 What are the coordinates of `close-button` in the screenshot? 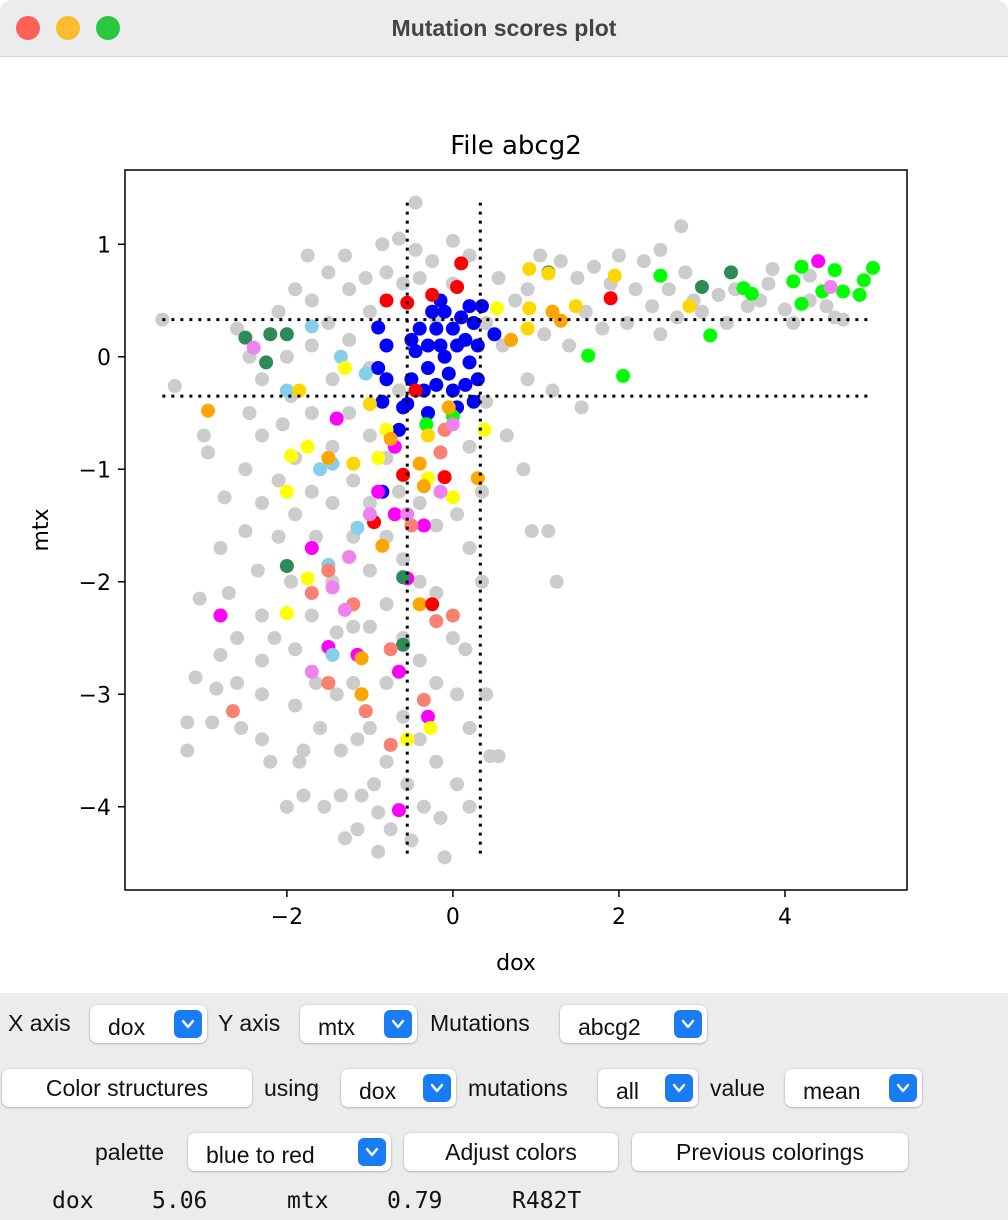 It's located at (28, 28).